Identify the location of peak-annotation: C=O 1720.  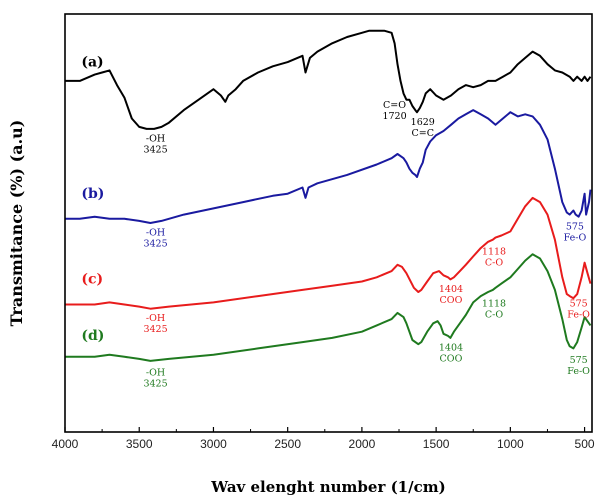
(394, 111).